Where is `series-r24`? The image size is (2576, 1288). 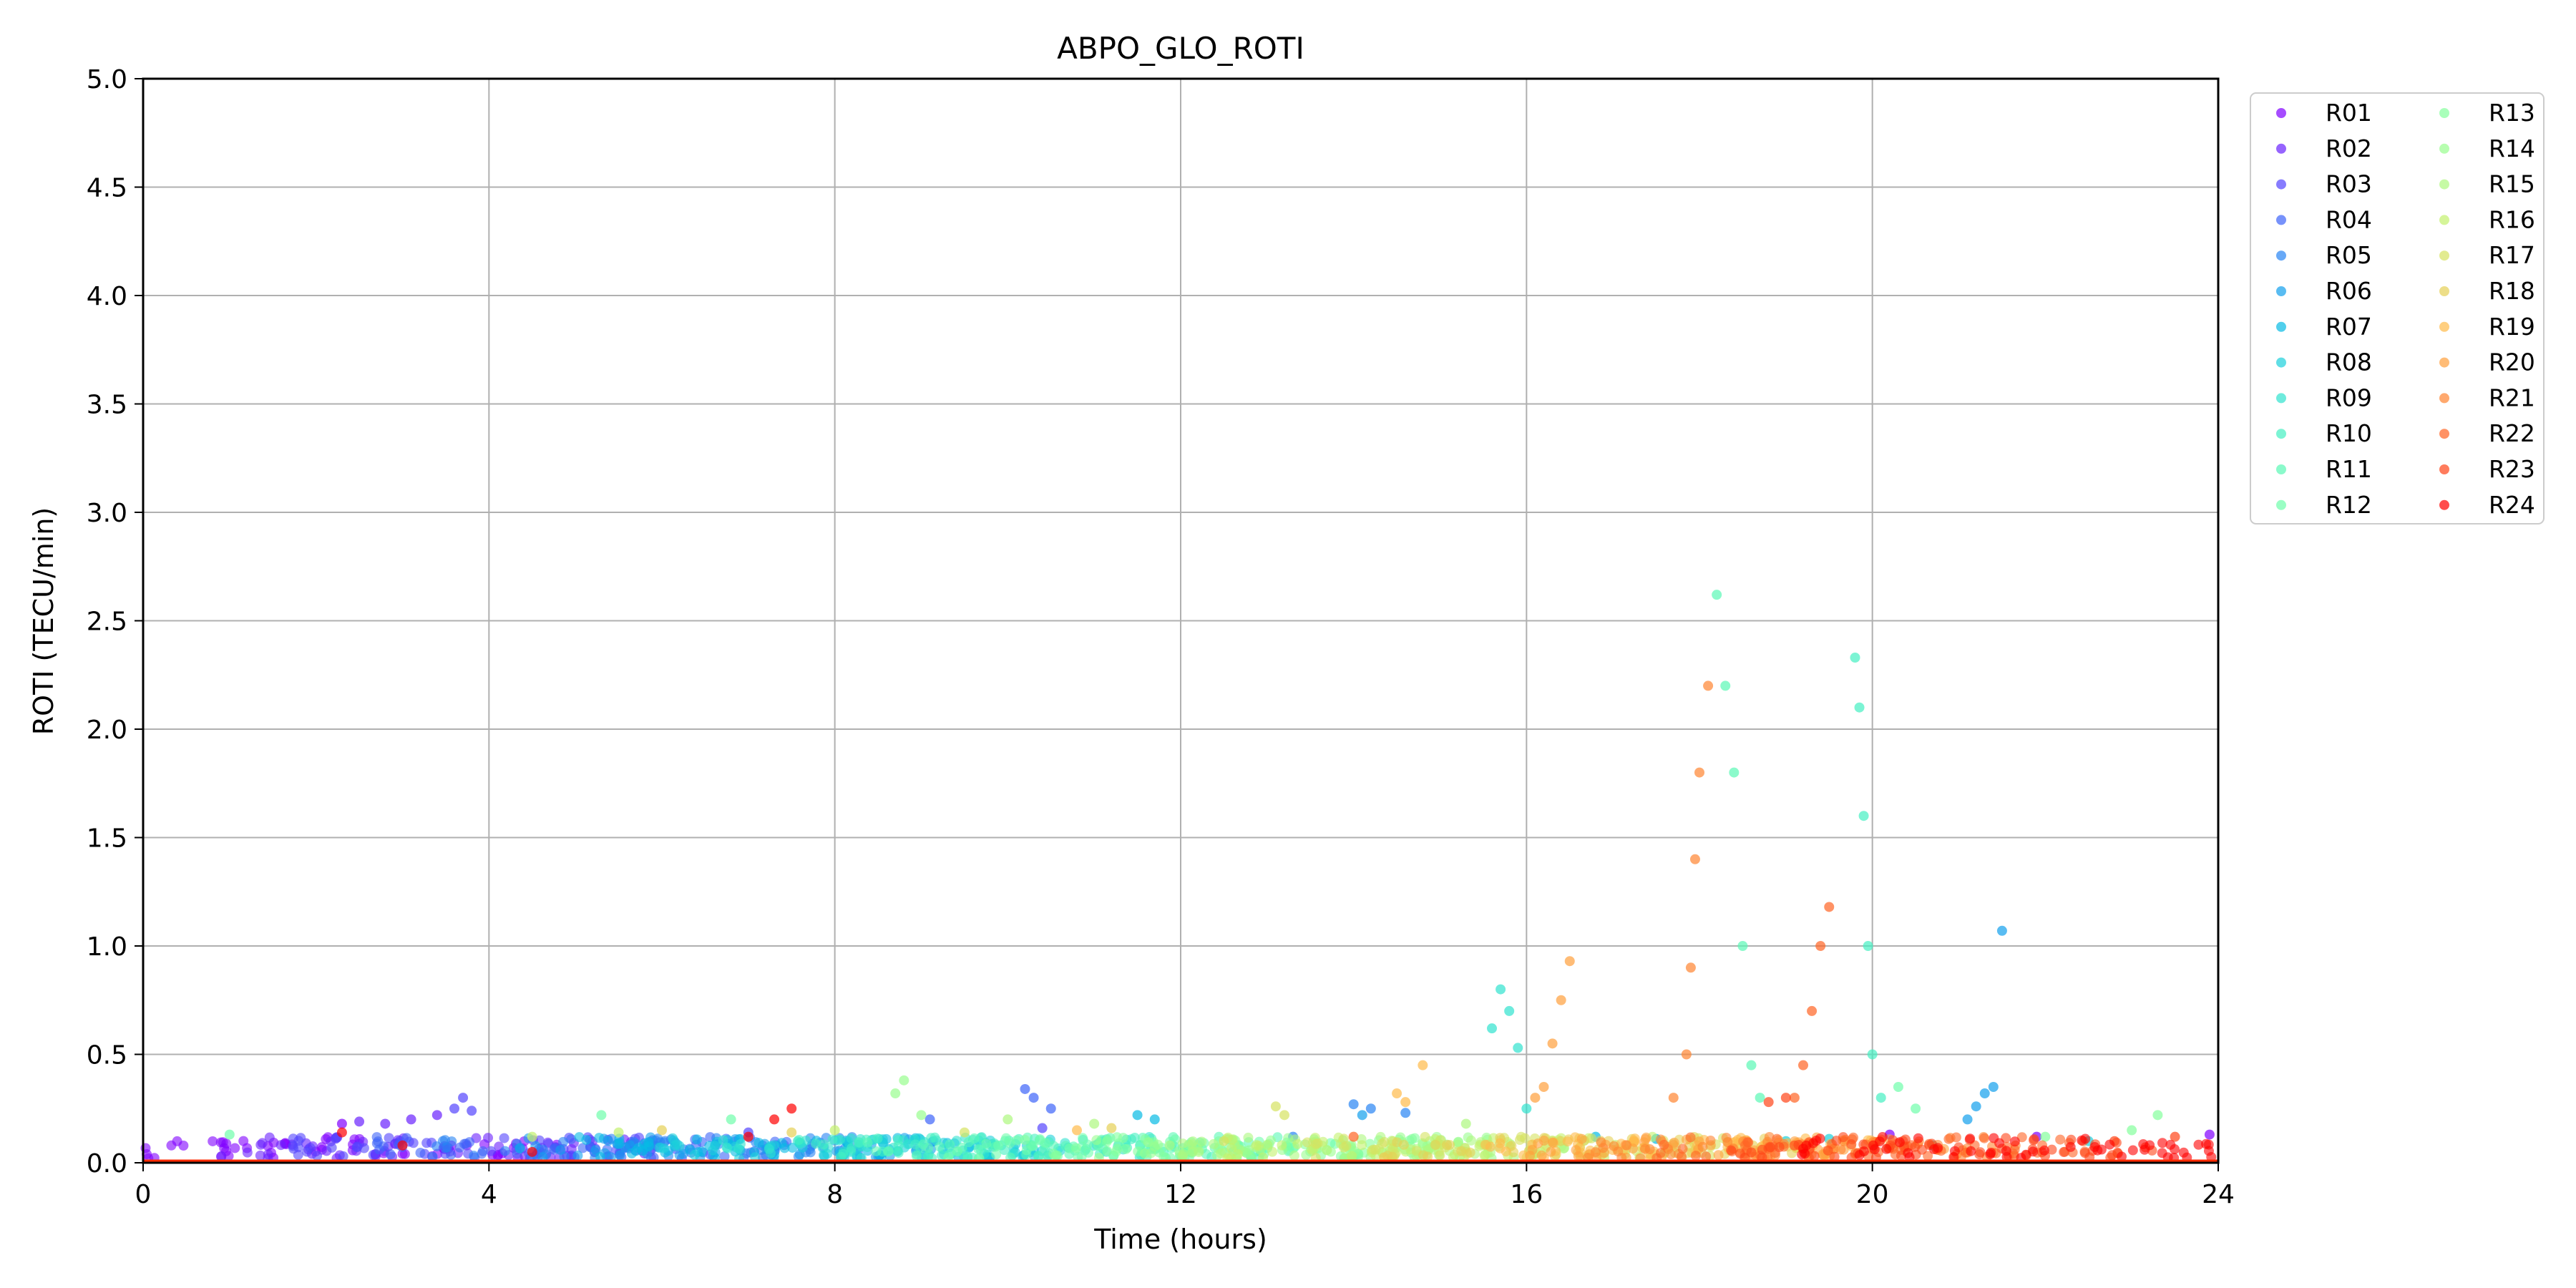
series-r24 is located at coordinates (1276, 1133).